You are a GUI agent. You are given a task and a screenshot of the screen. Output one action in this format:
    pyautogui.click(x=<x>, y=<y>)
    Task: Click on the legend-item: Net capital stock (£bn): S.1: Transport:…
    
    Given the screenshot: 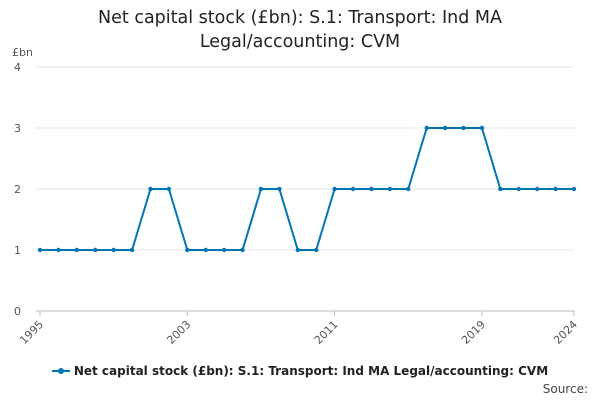 What is the action you would take?
    pyautogui.click(x=300, y=371)
    